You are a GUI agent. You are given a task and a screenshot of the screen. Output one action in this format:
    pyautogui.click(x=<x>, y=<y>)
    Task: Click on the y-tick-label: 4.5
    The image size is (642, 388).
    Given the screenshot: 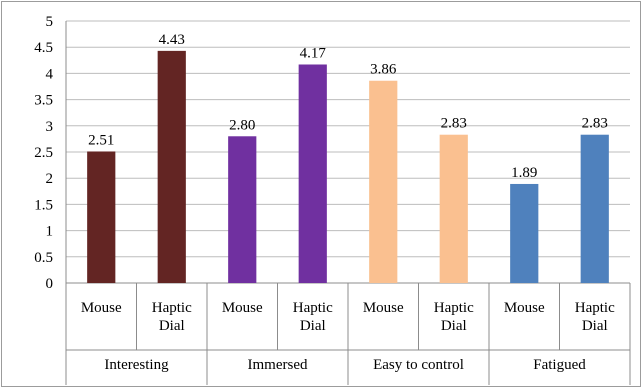 What is the action you would take?
    pyautogui.click(x=43, y=48)
    